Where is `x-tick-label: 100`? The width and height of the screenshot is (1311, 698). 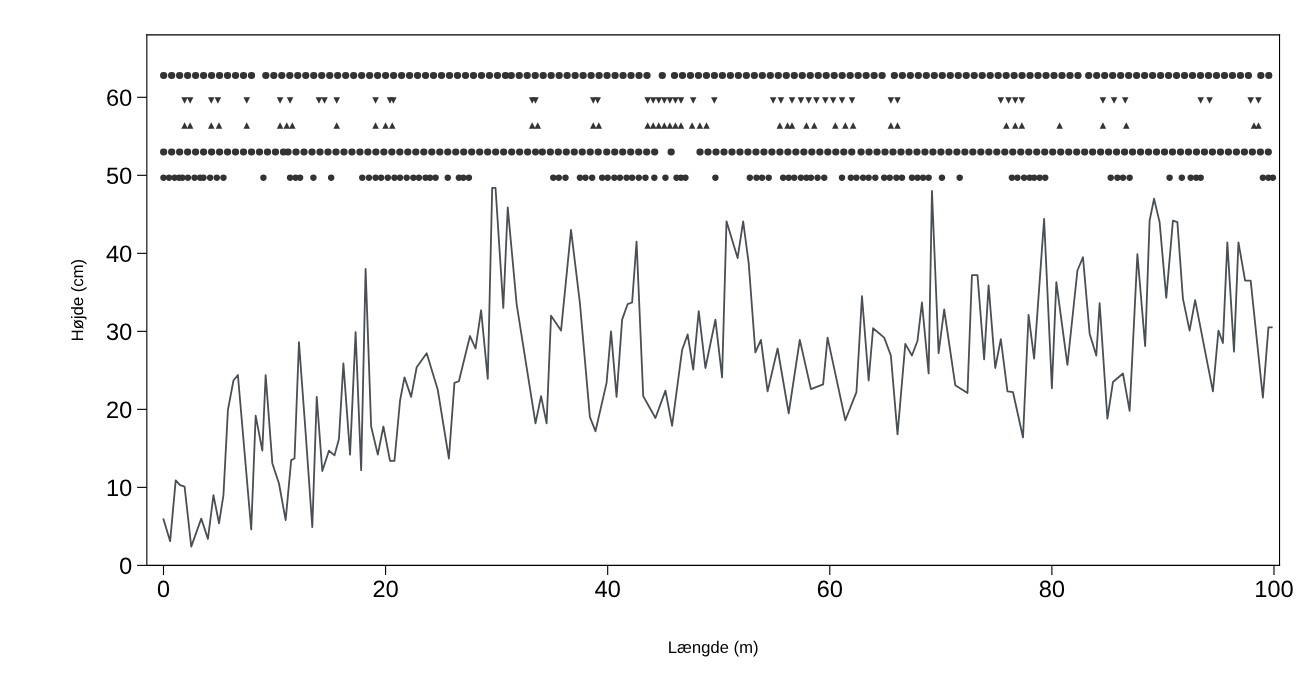 x-tick-label: 100 is located at coordinates (1274, 589).